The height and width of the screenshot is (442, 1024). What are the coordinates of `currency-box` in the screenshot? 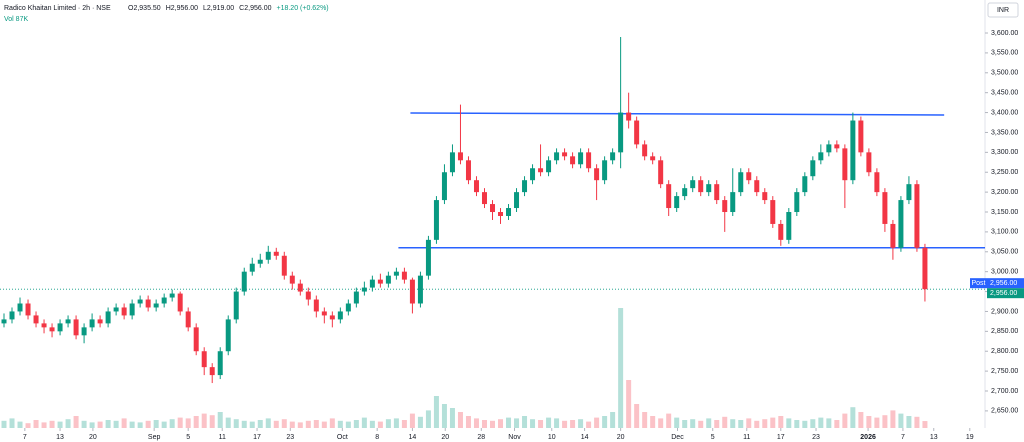 It's located at (1003, 10).